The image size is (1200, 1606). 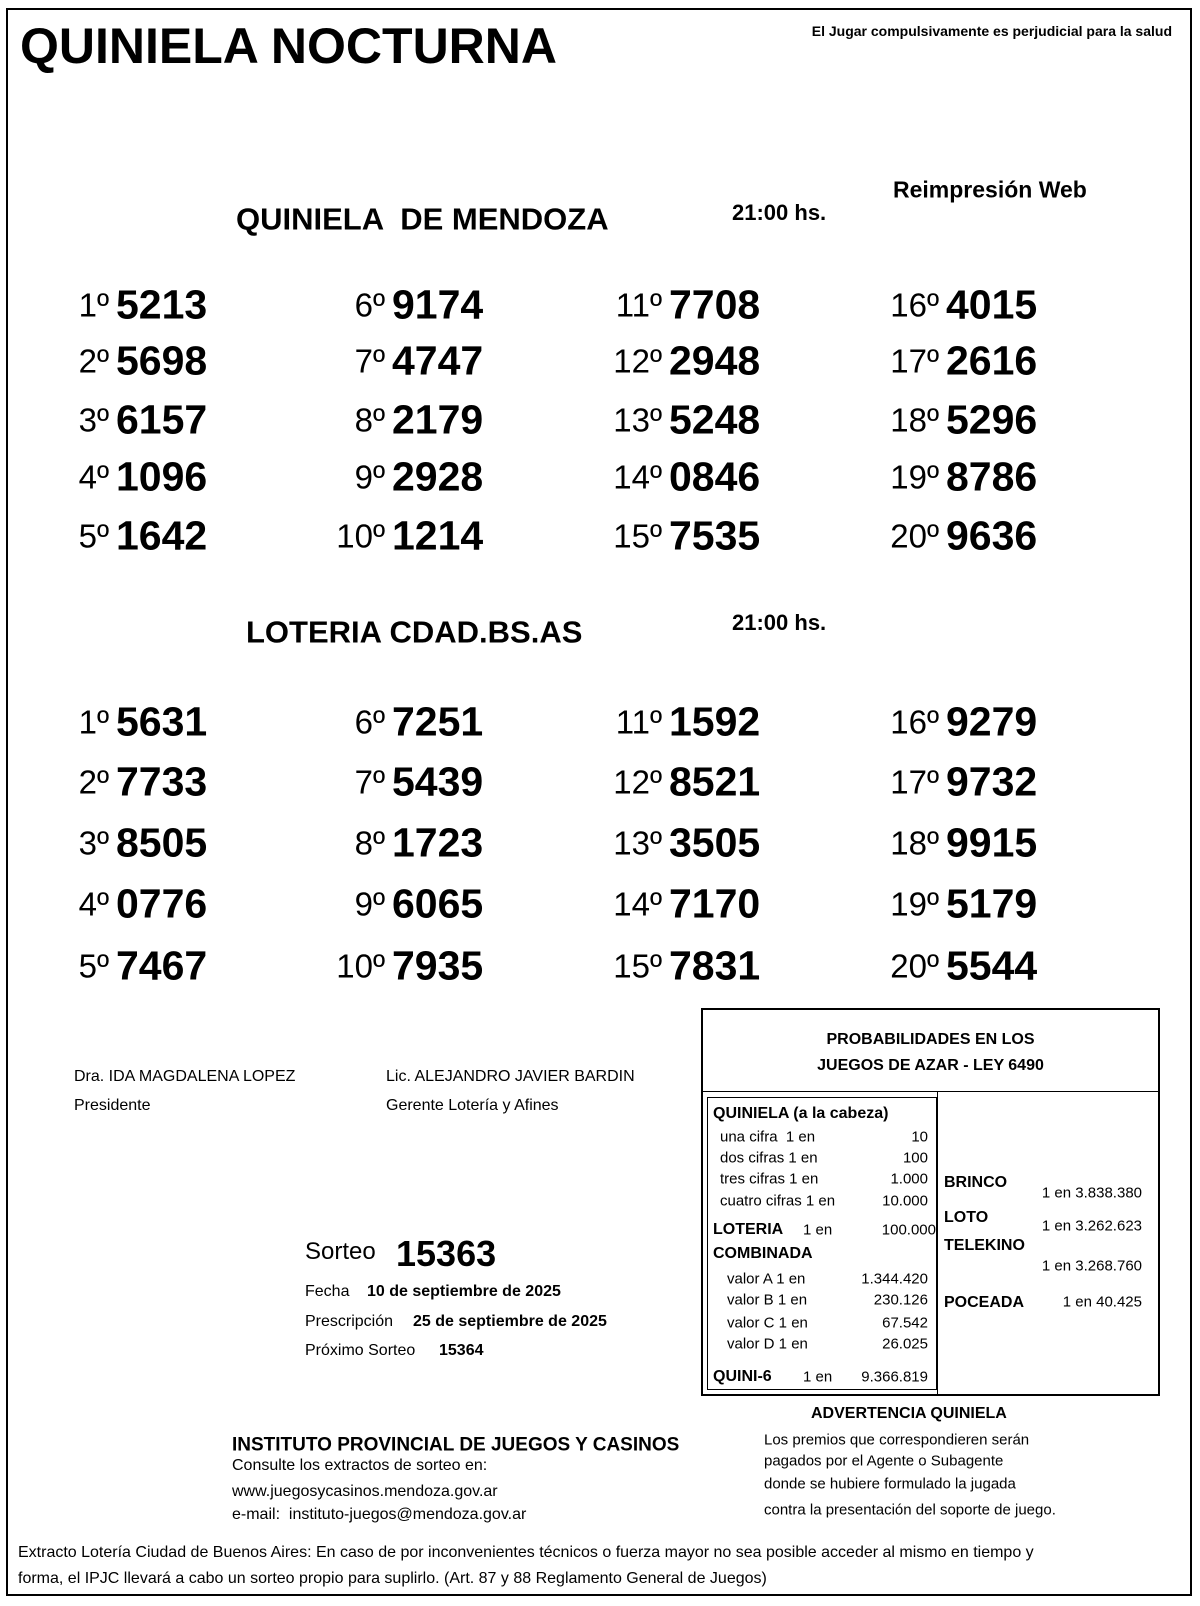 What do you see at coordinates (112, 1105) in the screenshot?
I see `signature-role: Presidente` at bounding box center [112, 1105].